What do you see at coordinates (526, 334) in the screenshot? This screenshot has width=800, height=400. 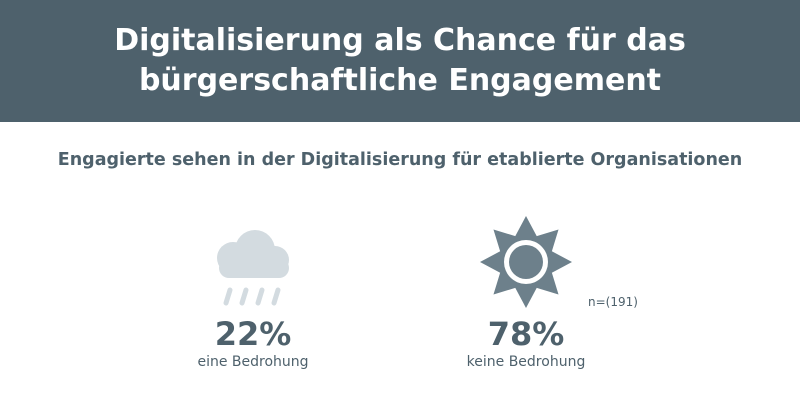 I see `stat-value-no-threat: 78%` at bounding box center [526, 334].